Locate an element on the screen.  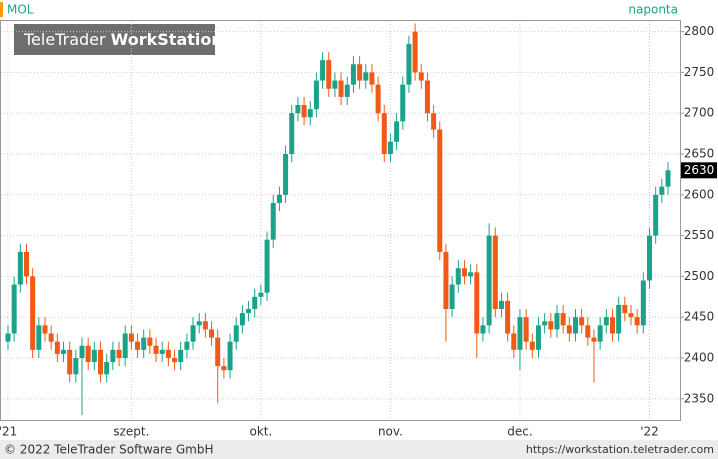
logo-right: WorkStation is located at coordinates (167, 39).